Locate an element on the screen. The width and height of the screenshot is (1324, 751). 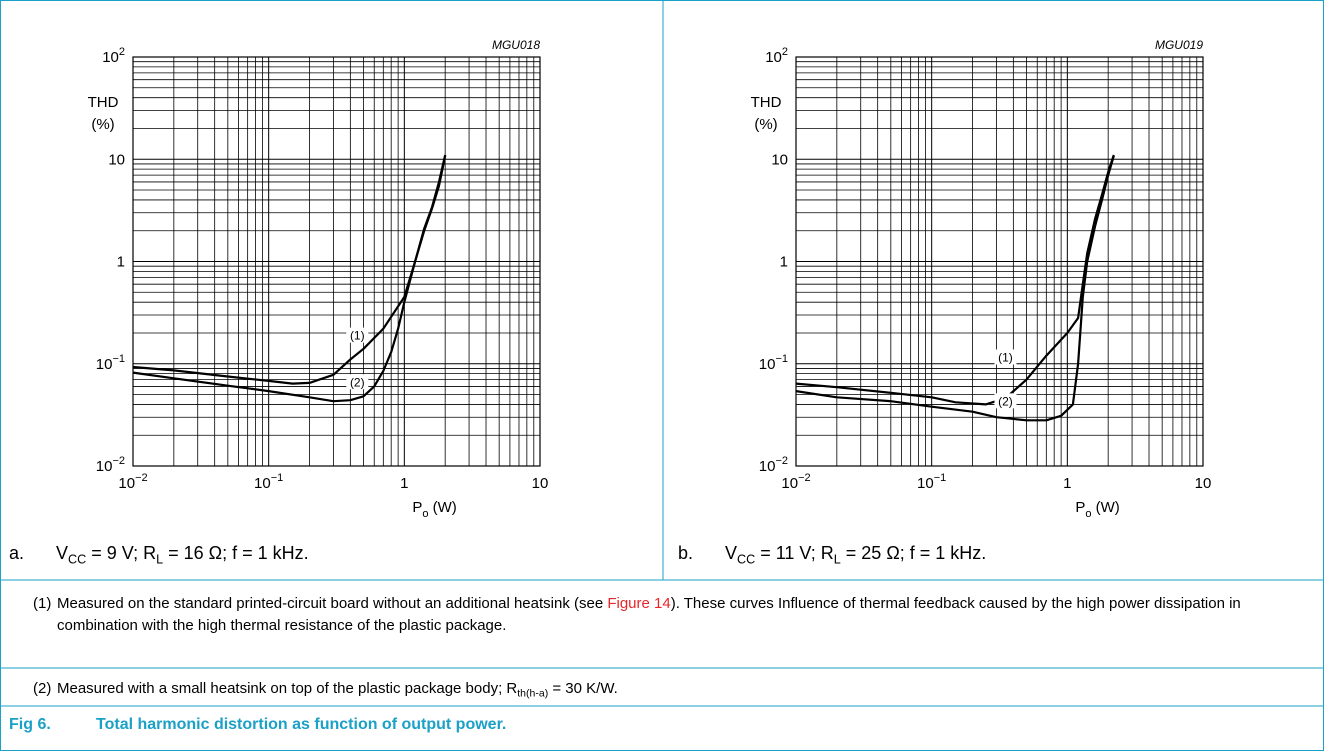
chart-b-curve-label-2: (2) is located at coordinates (1005, 401).